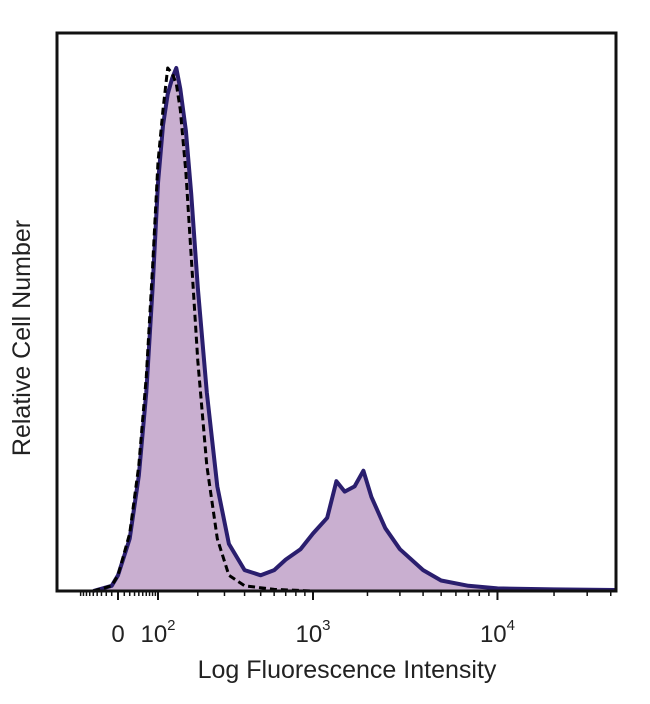 This screenshot has width=650, height=704. Describe the element at coordinates (22, 338) in the screenshot. I see `y-axis-label: Relative Cell Number` at that location.